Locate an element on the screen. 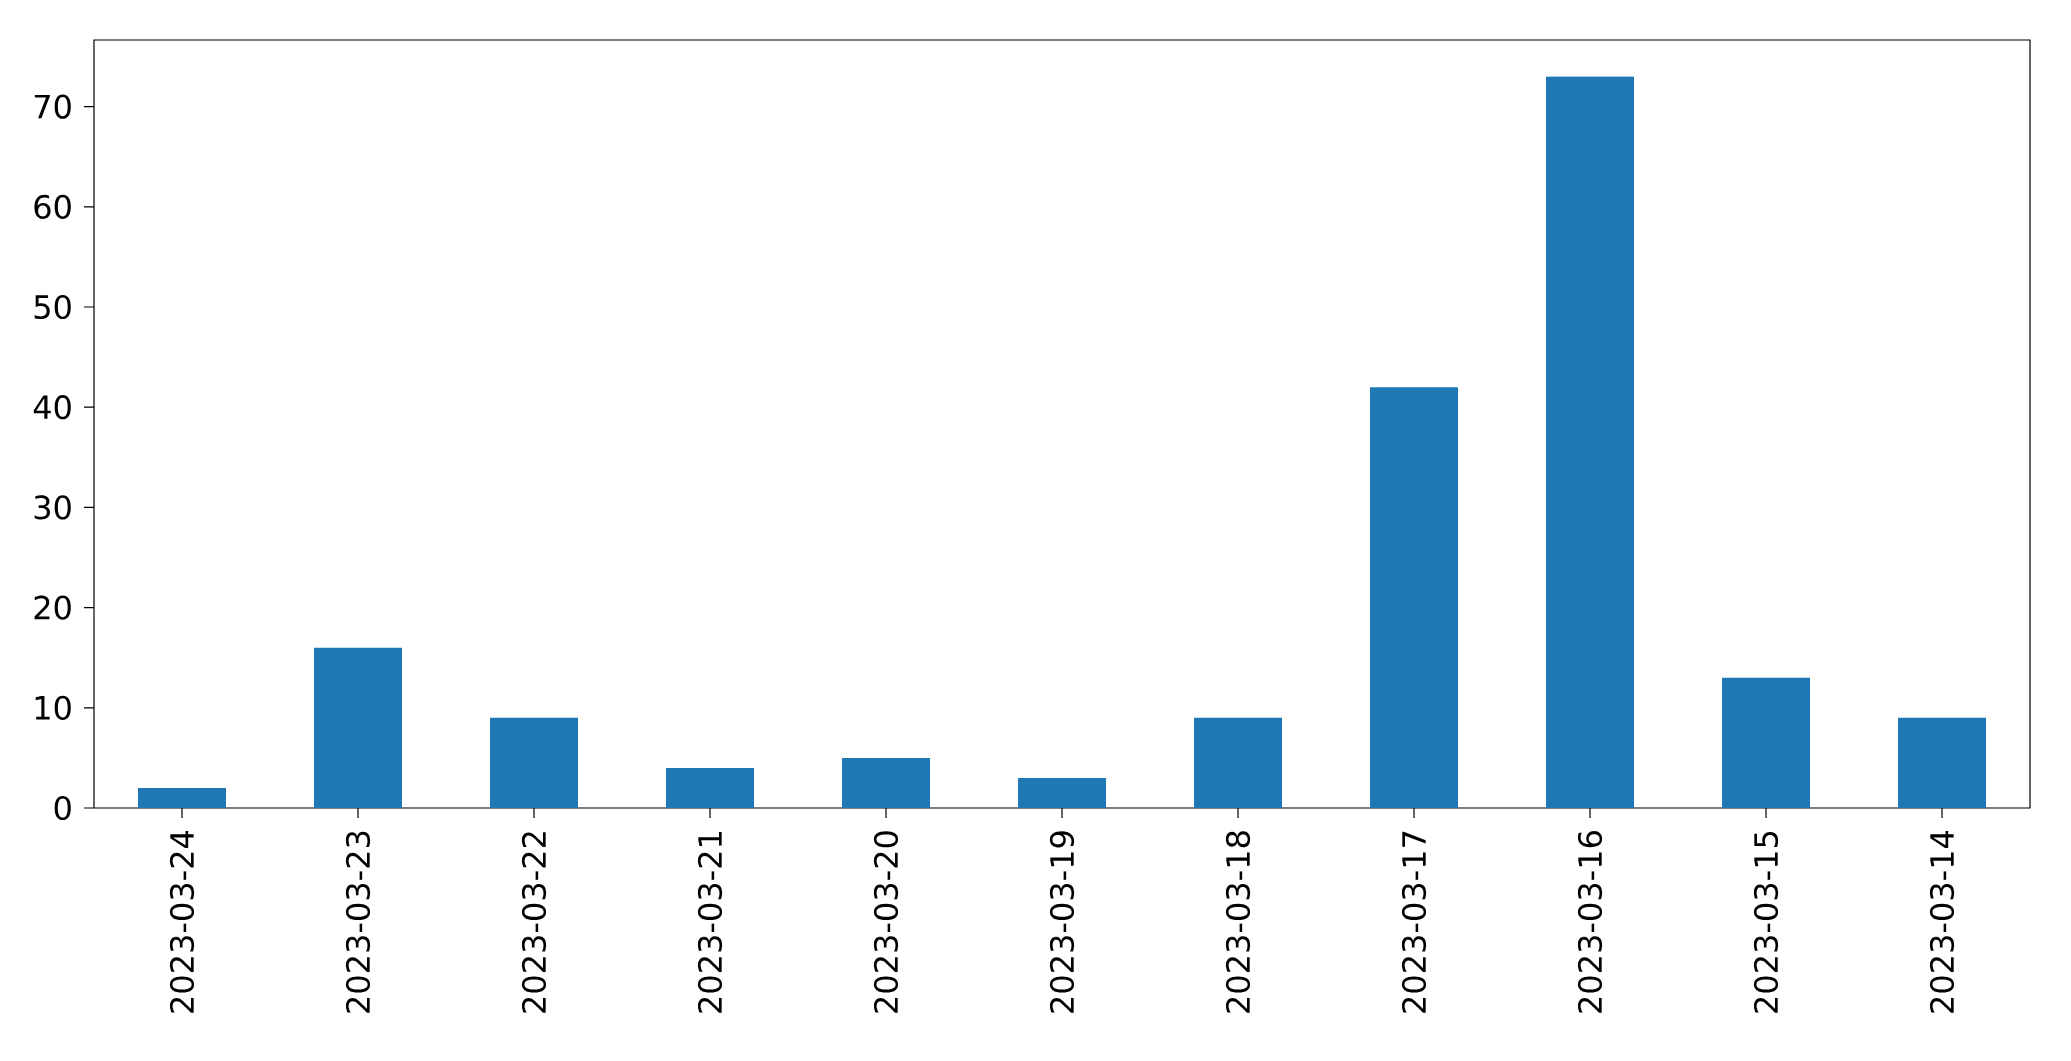 This screenshot has height=1061, width=2071. y-tick-label: 30 is located at coordinates (52, 507).